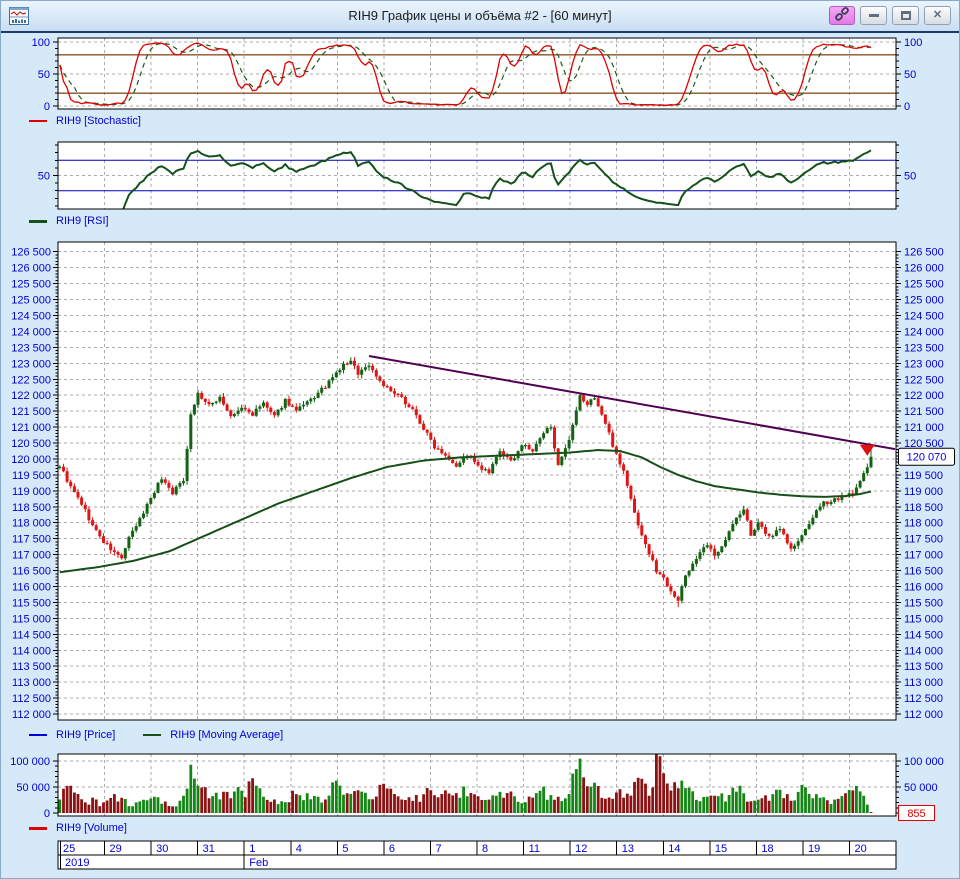 This screenshot has height=879, width=960. What do you see at coordinates (345, 849) in the screenshot?
I see `svg-text: 5` at bounding box center [345, 849].